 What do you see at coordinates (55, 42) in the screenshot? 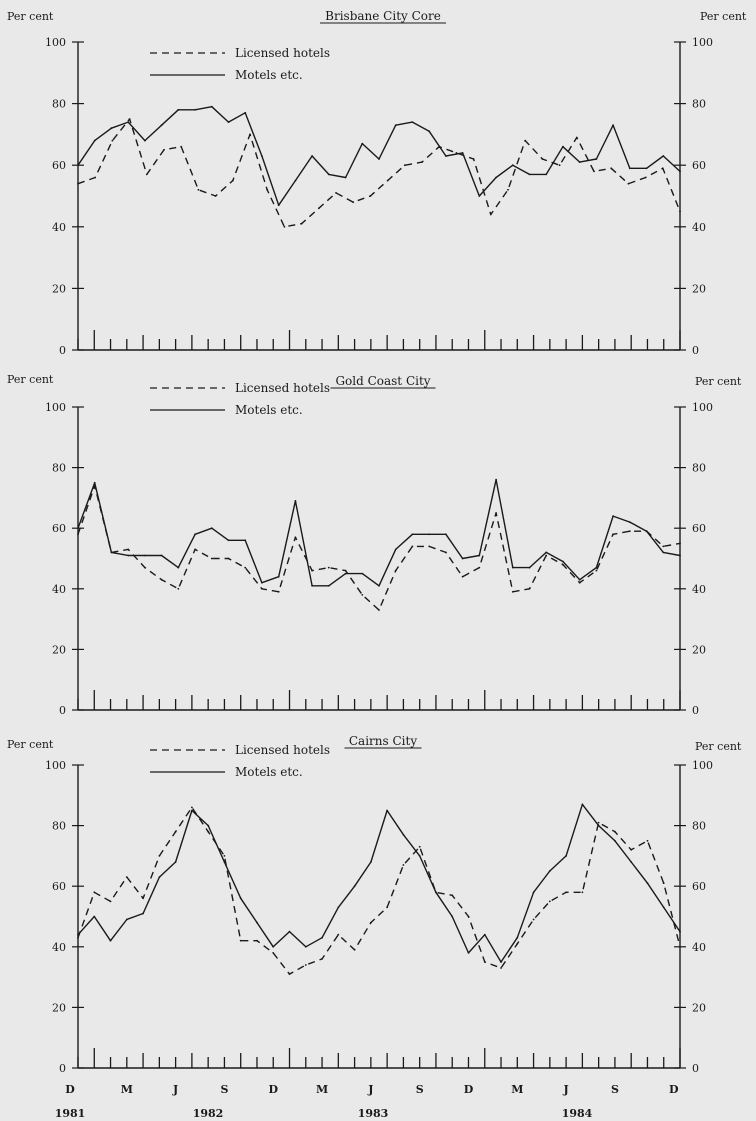
I see `y-tick-label-left: 100` at bounding box center [55, 42].